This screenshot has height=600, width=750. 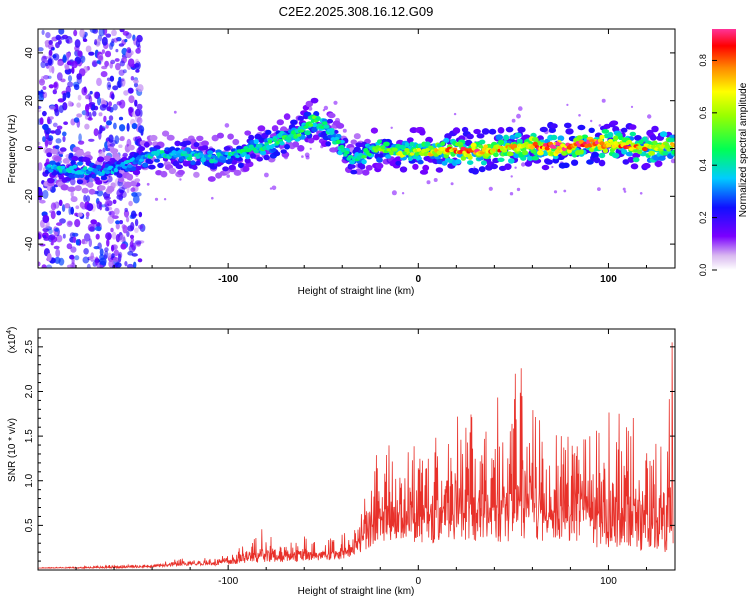 What do you see at coordinates (703, 165) in the screenshot?
I see `colorbar-tick-label: 0.4` at bounding box center [703, 165].